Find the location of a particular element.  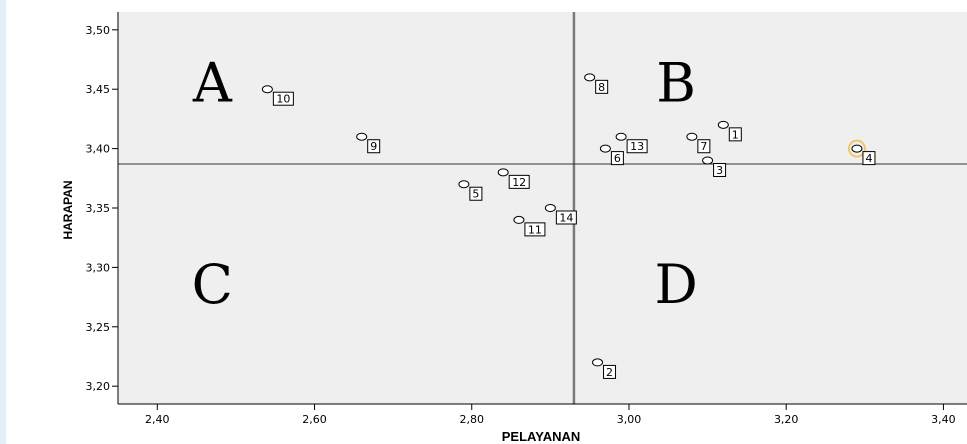

y-axis-title: HARAPAN is located at coordinates (68, 209).